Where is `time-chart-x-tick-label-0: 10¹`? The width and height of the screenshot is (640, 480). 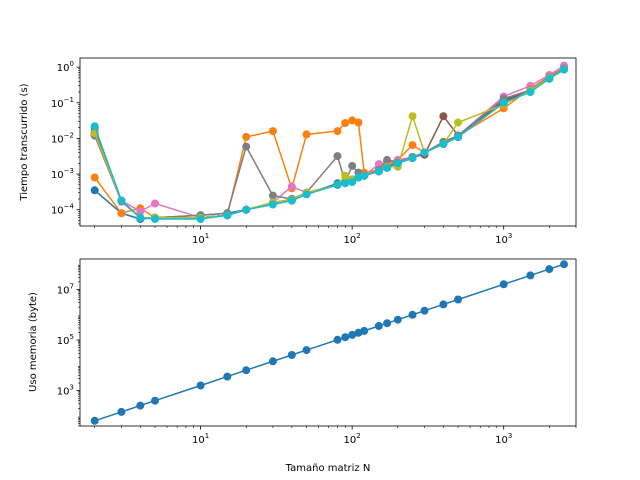
time-chart-x-tick-label-0: 10¹ is located at coordinates (200, 239).